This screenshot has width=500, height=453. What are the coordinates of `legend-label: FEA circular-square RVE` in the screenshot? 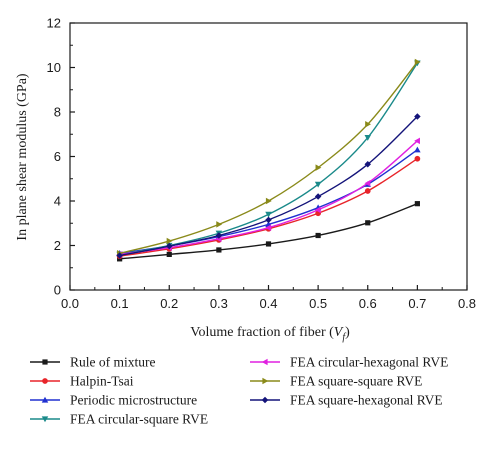 It's located at (139, 419).